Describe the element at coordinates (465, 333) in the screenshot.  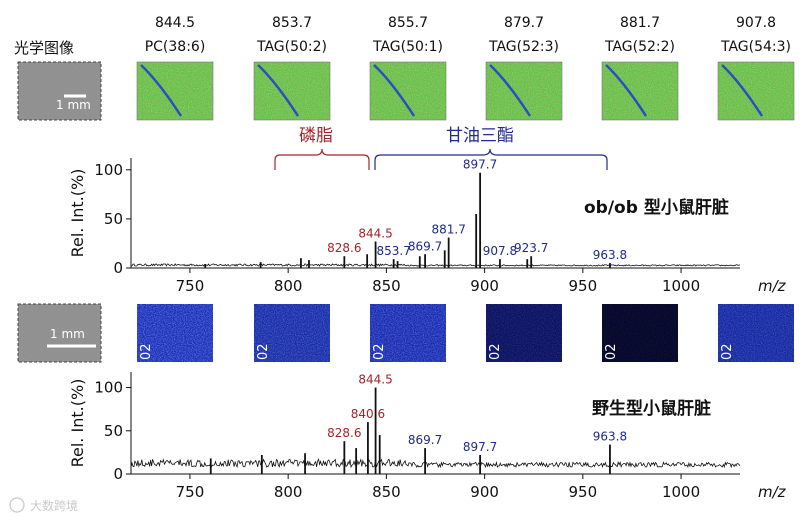
I see `ion-images-wt: 02 02 02 02 02 02` at that location.